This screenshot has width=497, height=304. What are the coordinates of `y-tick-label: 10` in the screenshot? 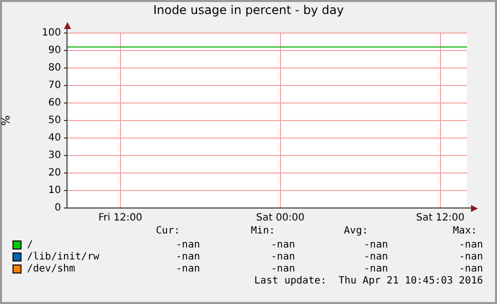 It's located at (54, 190).